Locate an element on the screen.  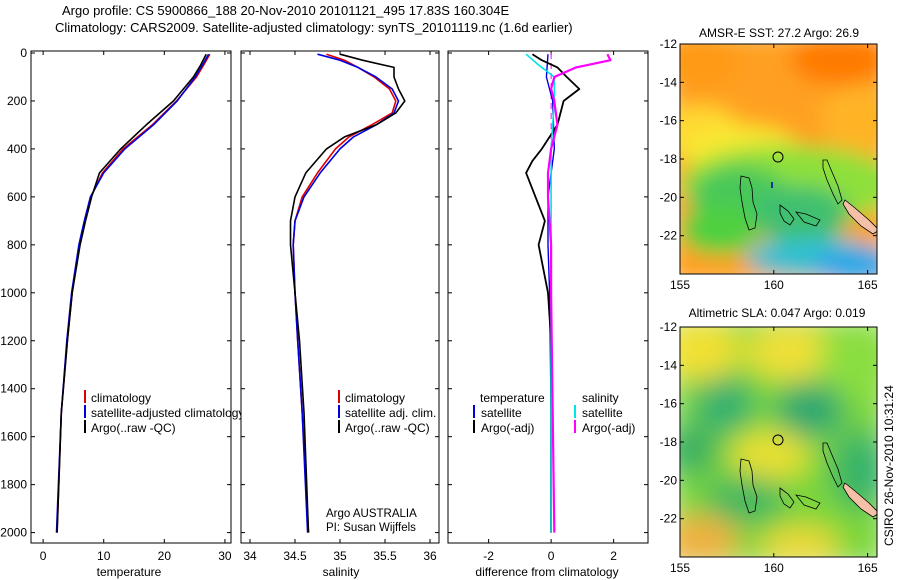
salinity-xlabel: salinity is located at coordinates (341, 572).